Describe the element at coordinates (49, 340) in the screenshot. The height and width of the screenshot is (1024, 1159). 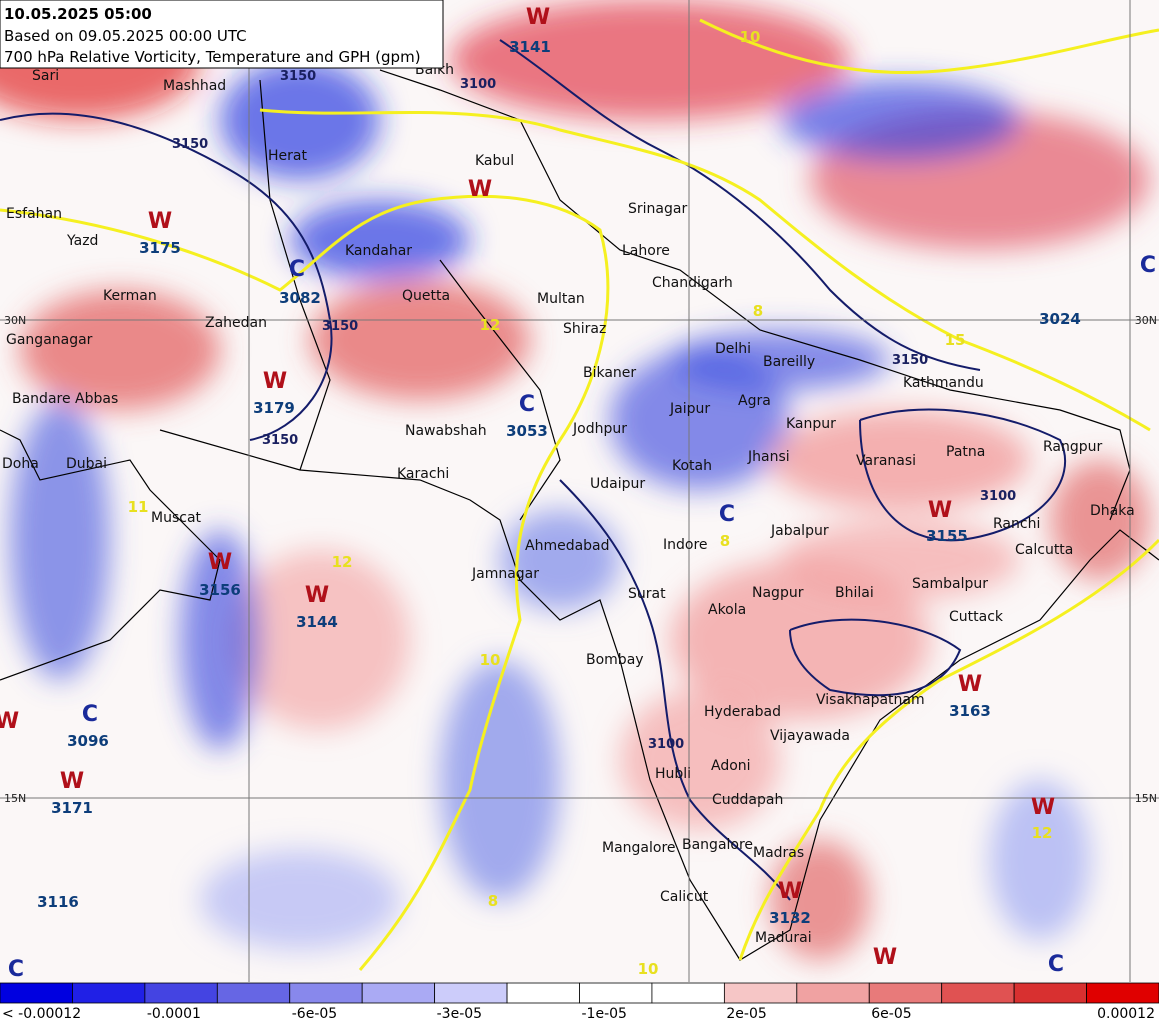
I see `city-label: Ganganagar` at that location.